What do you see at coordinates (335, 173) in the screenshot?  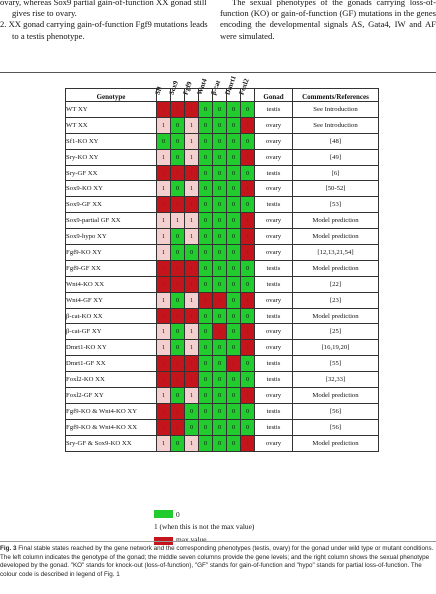 I see `comment-cell: [6]` at bounding box center [335, 173].